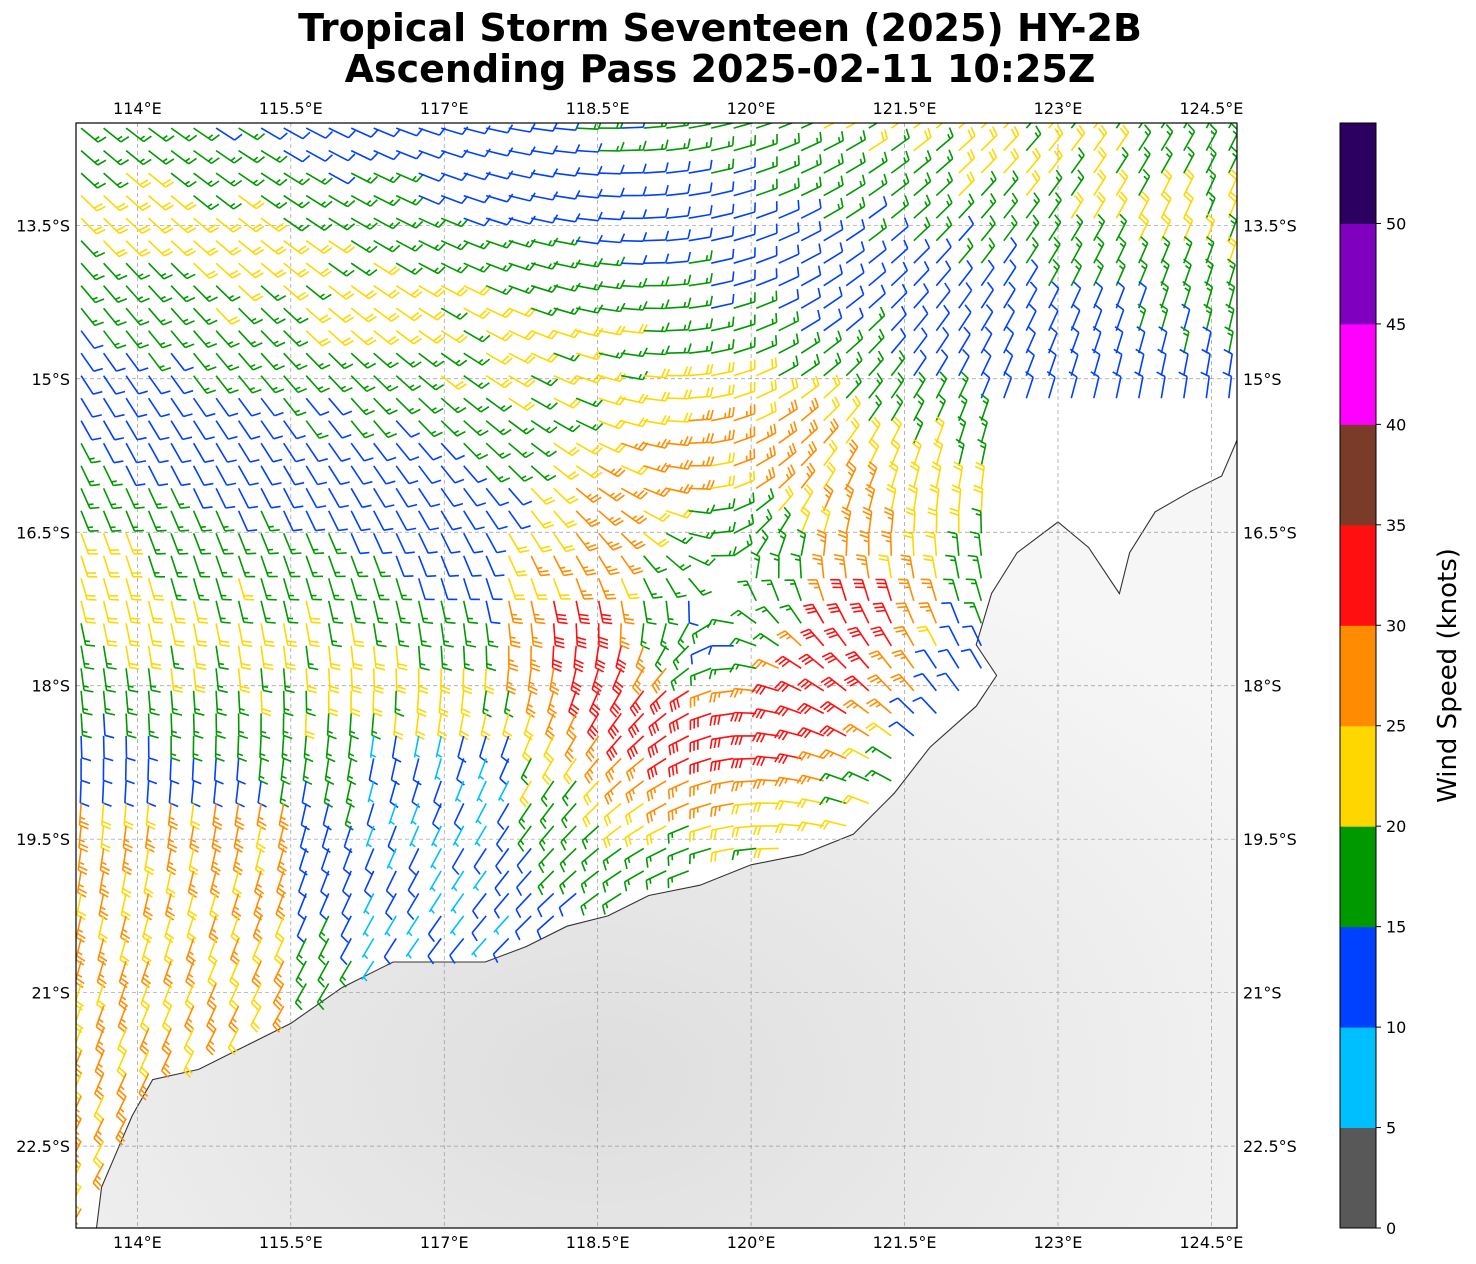  I want to click on chart-title-line2: Ascending Pass 2025-02-11 10:25Z, so click(720, 69).